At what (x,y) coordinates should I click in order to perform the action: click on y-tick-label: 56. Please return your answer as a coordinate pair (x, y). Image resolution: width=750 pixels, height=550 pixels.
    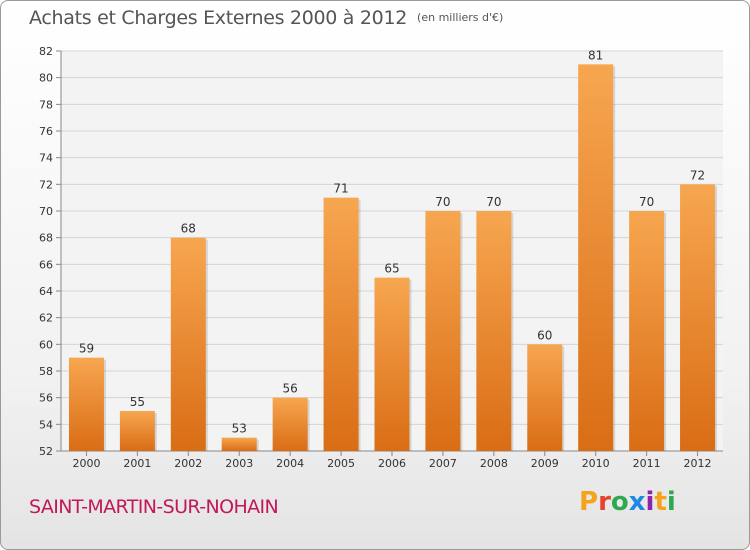
    Looking at the image, I should click on (46, 398).